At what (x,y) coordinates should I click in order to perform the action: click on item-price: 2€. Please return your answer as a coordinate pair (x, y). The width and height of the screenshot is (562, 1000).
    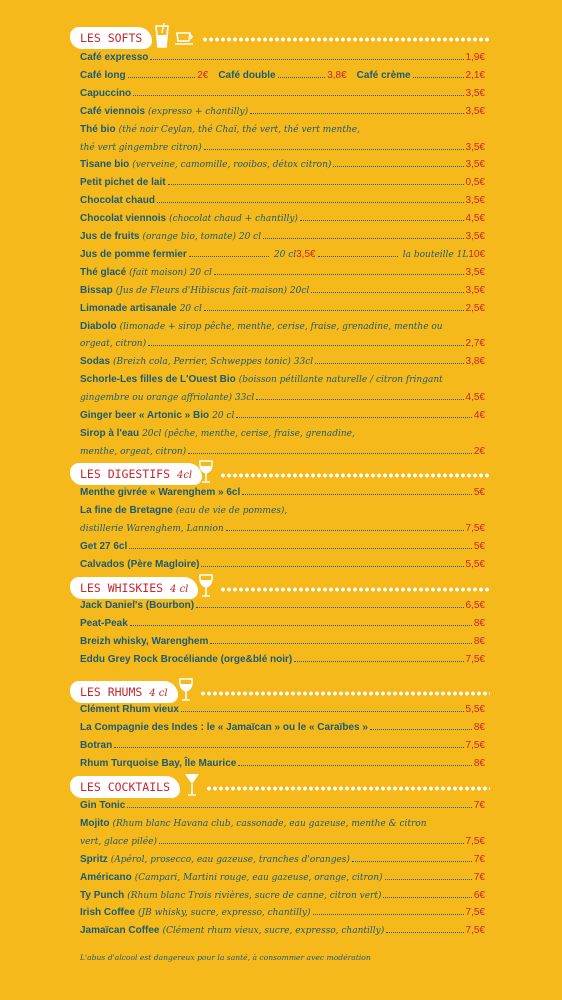
    Looking at the image, I should click on (479, 451).